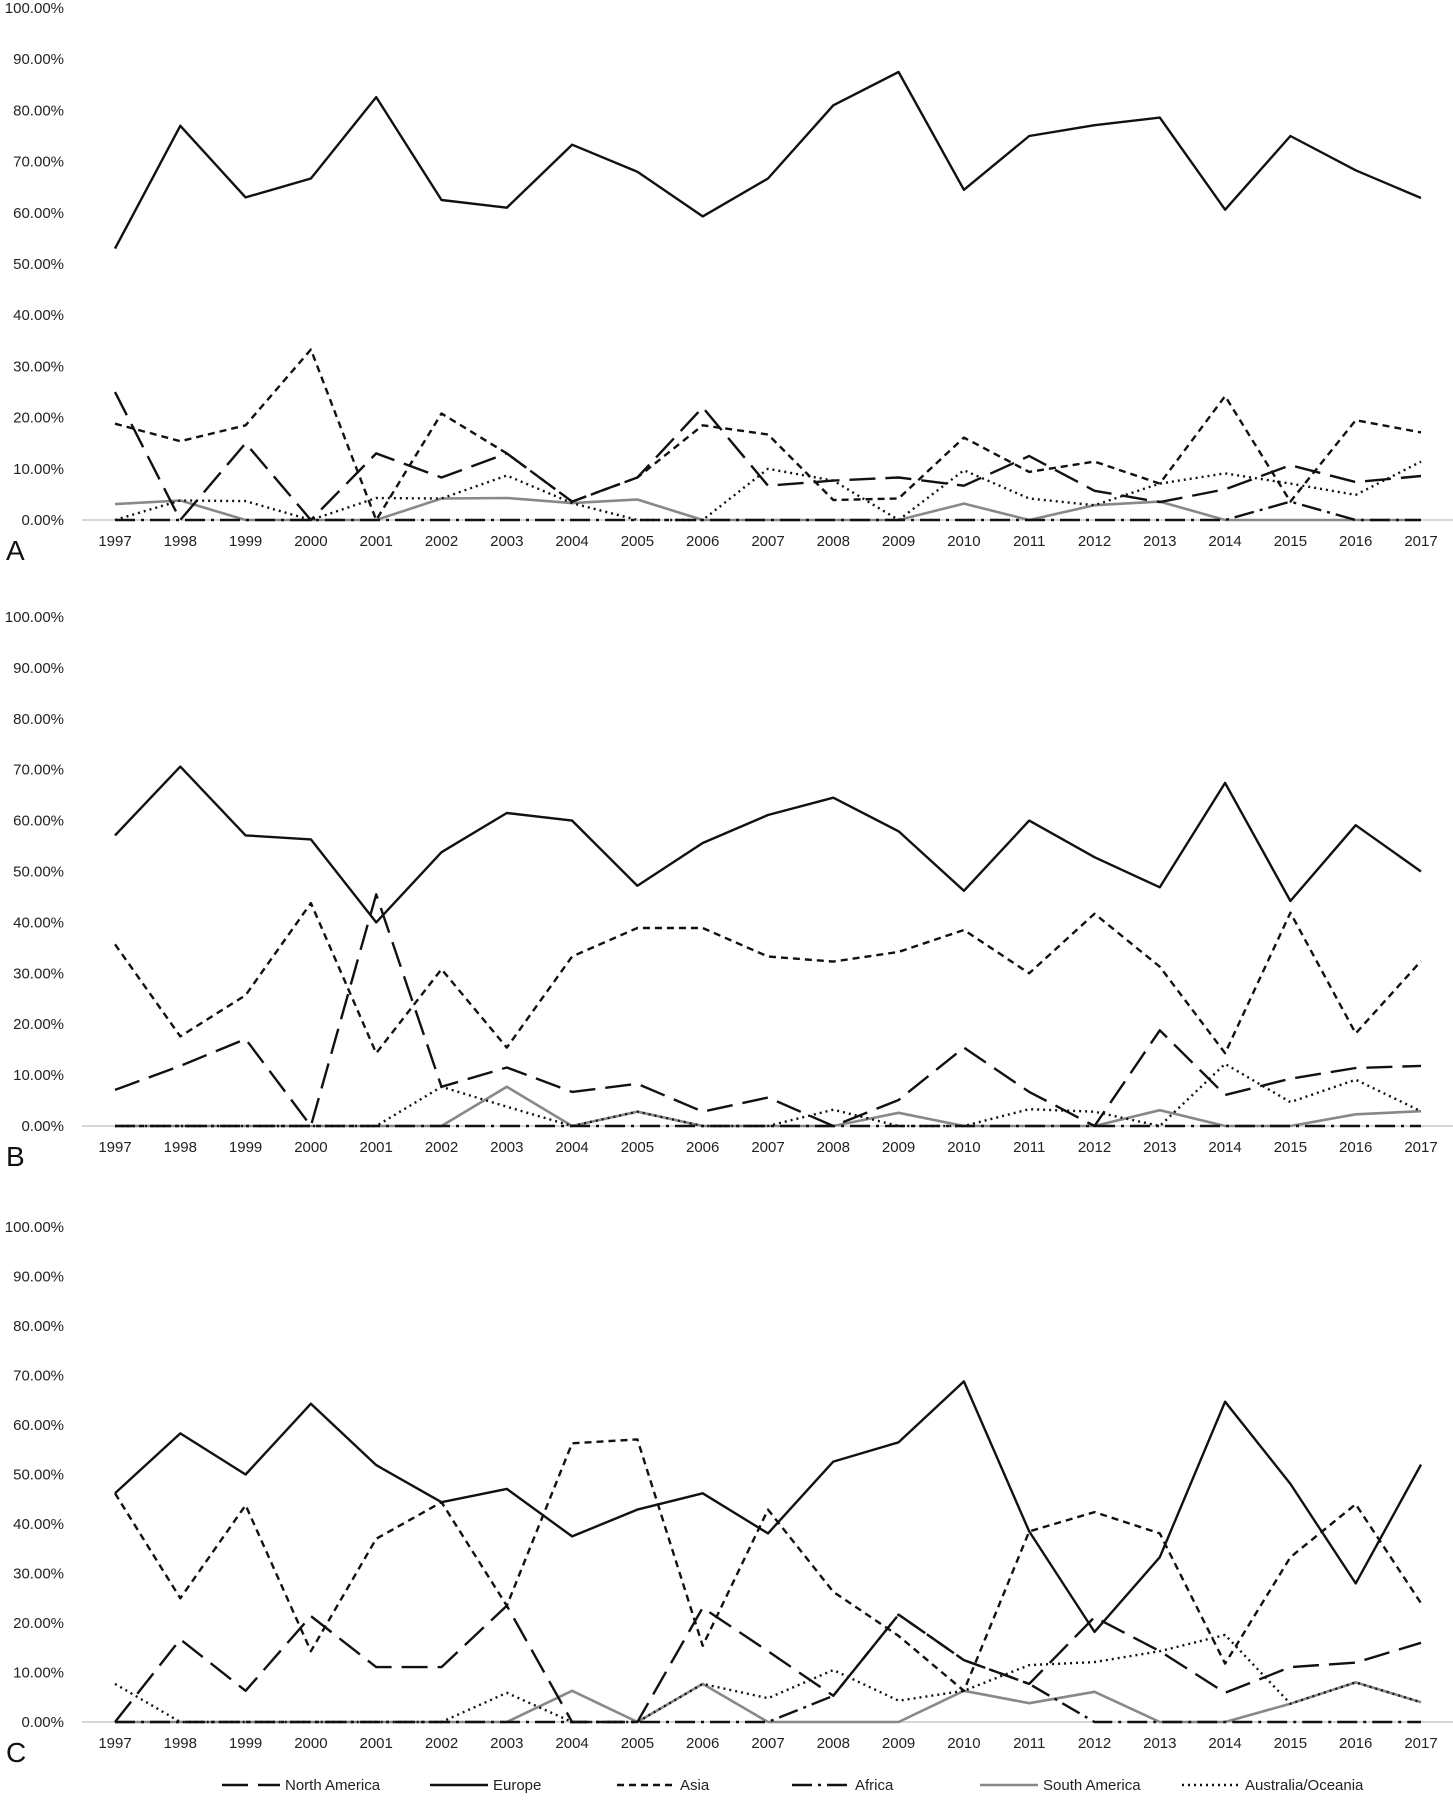 Image resolution: width=1453 pixels, height=1800 pixels. What do you see at coordinates (1094, 1743) in the screenshot?
I see `x-tick-label: 2012` at bounding box center [1094, 1743].